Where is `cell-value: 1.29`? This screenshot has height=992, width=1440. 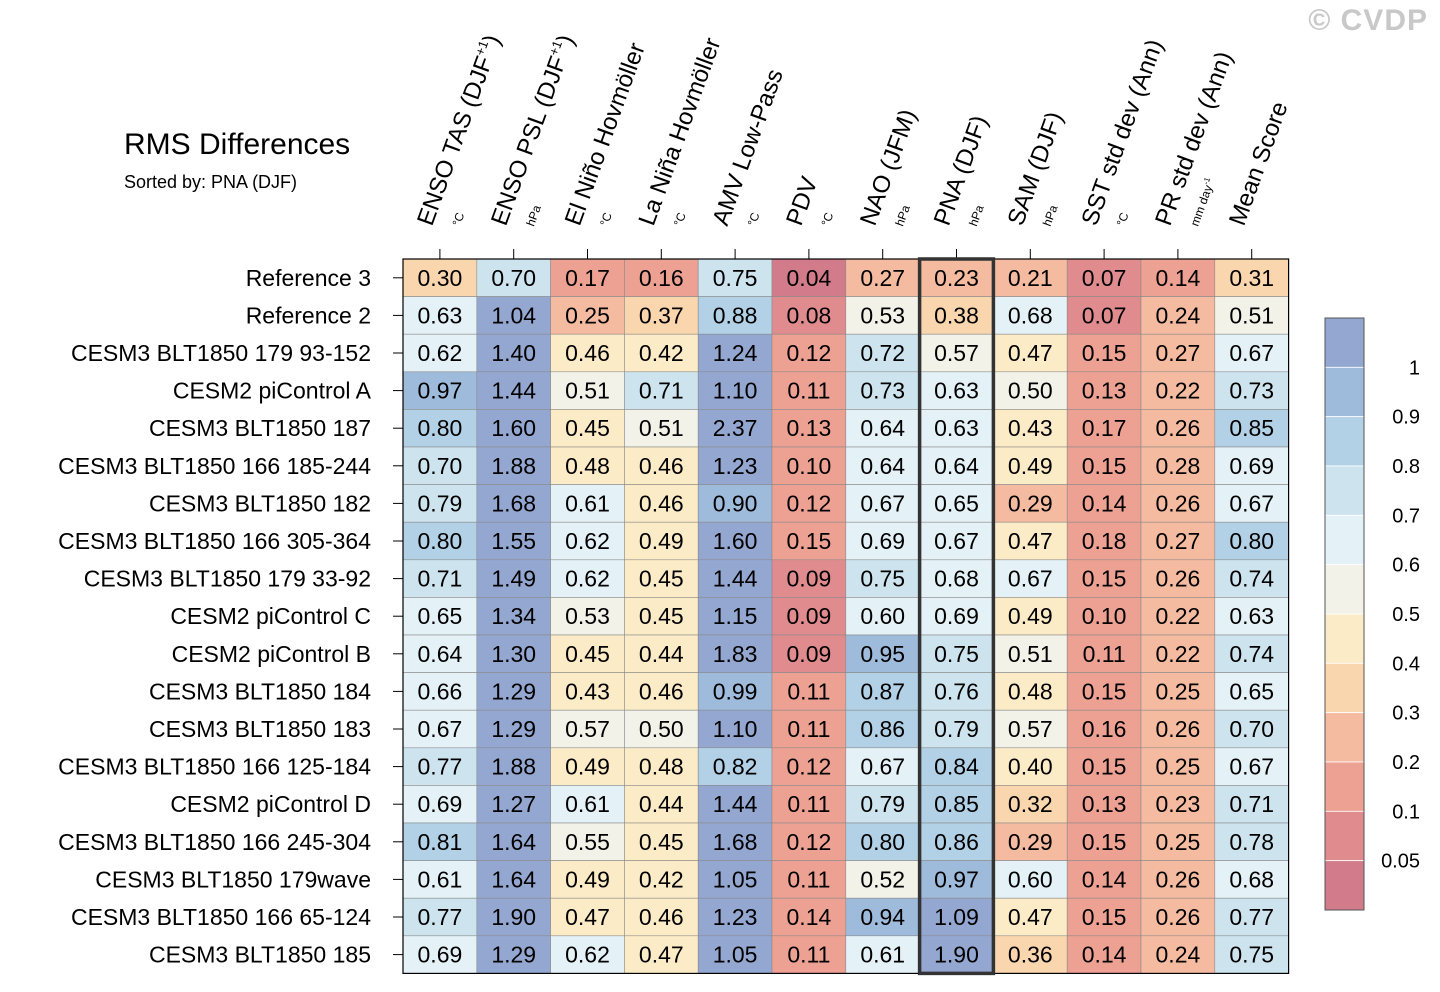 cell-value: 1.29 is located at coordinates (513, 955).